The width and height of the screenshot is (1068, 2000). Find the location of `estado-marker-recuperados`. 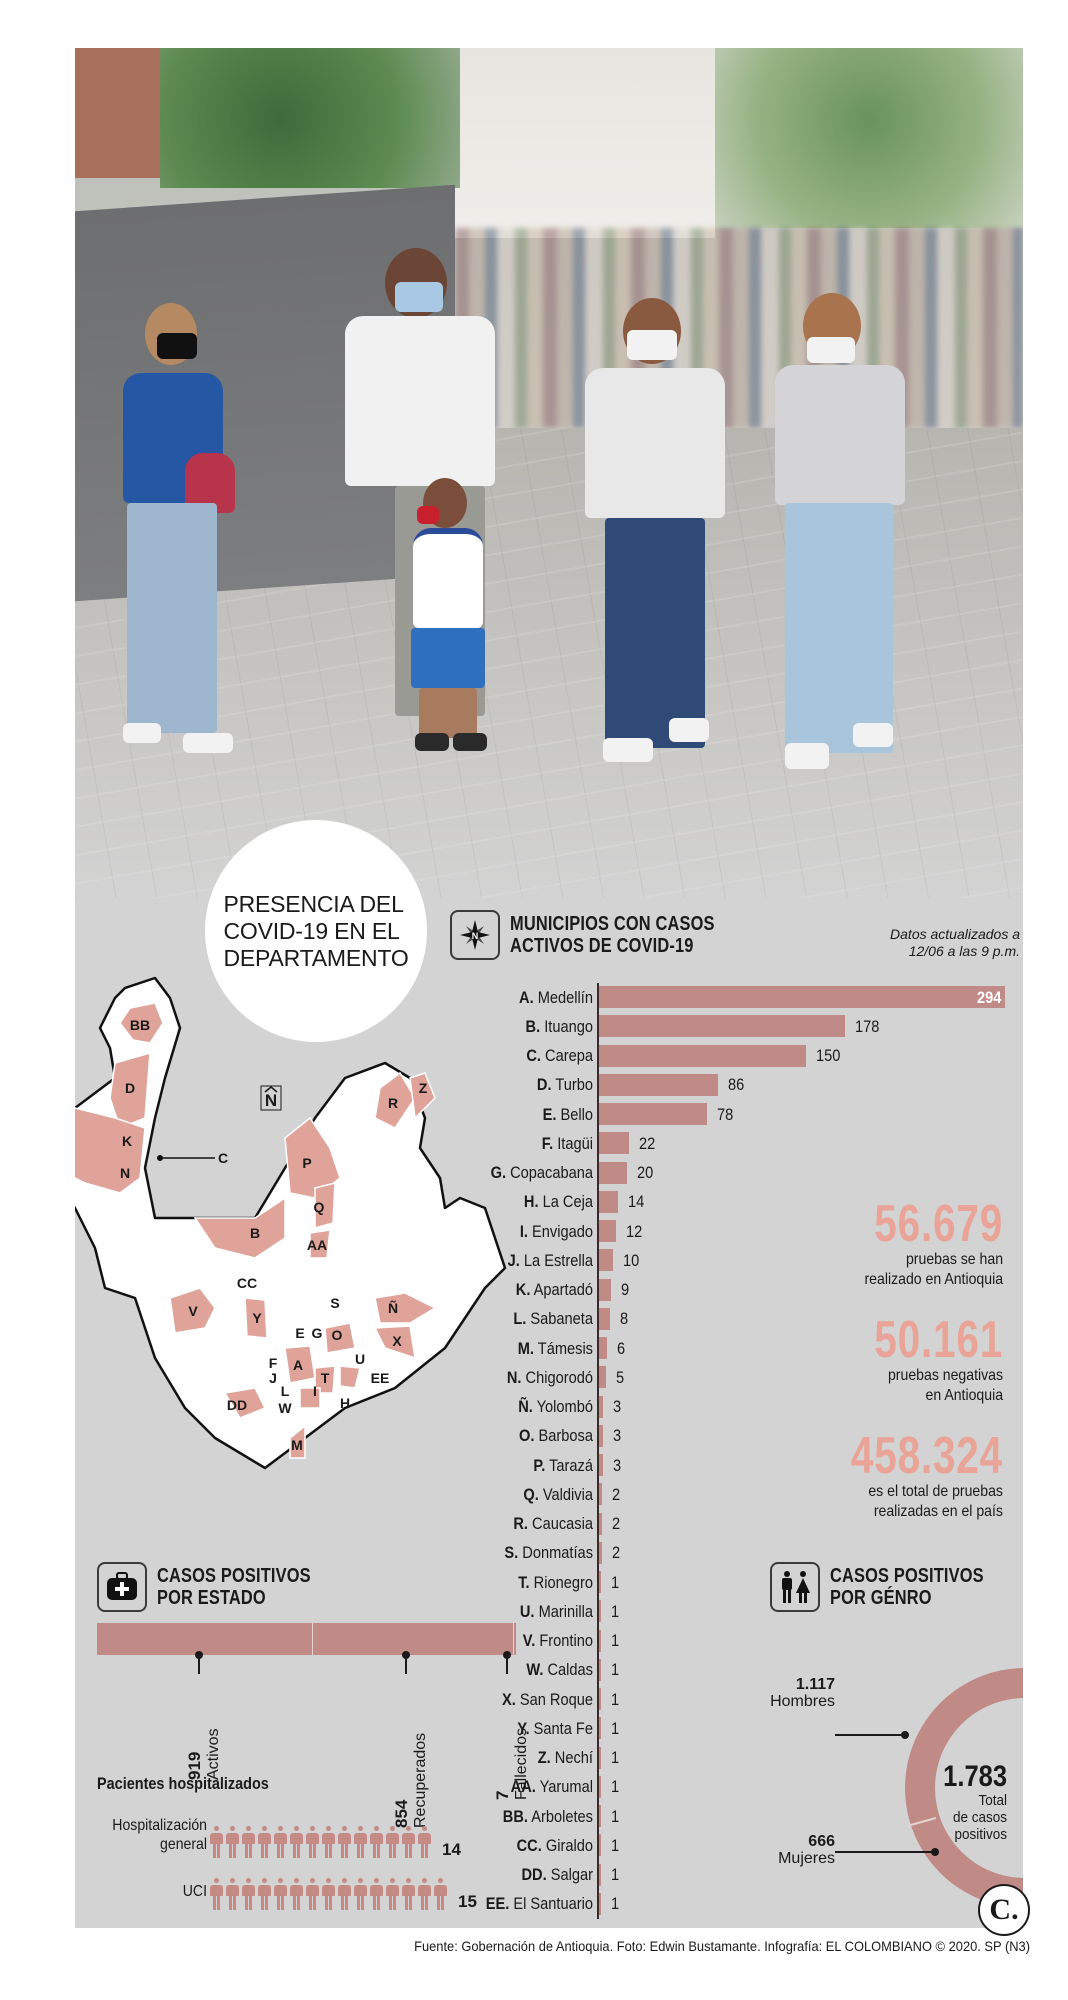

estado-marker-recuperados is located at coordinates (406, 1655).